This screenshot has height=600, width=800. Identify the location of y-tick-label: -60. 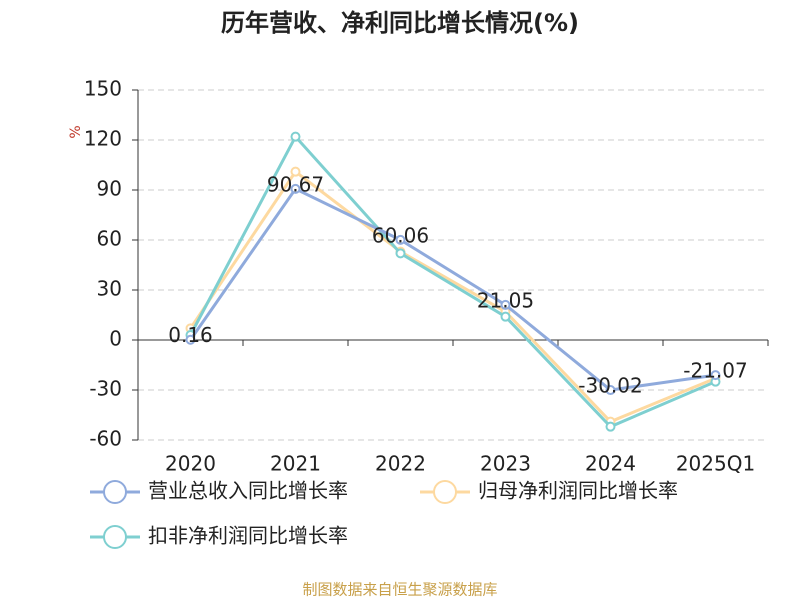
(105, 439).